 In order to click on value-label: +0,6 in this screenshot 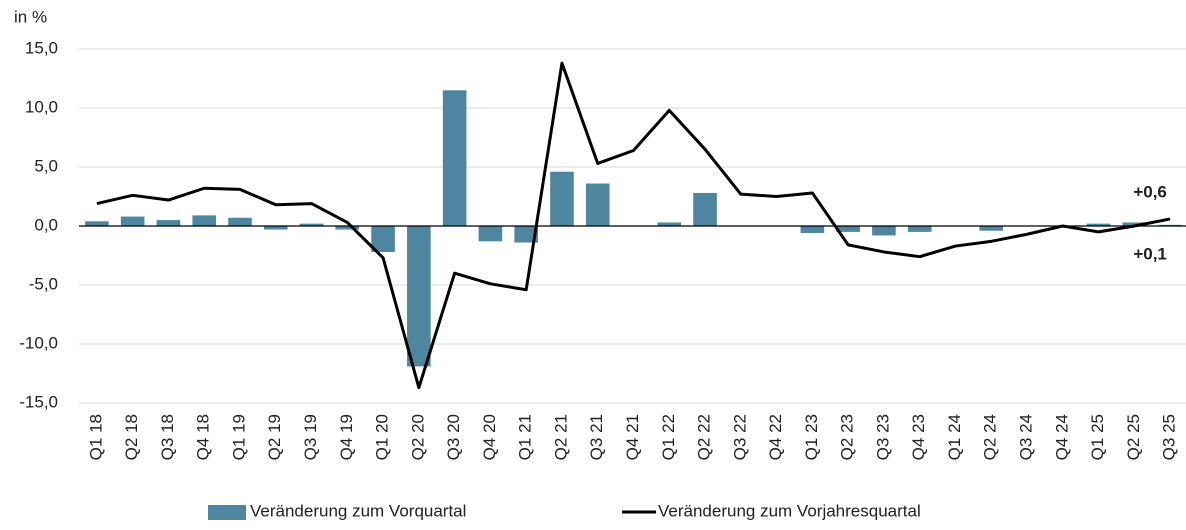, I will do `click(1150, 191)`.